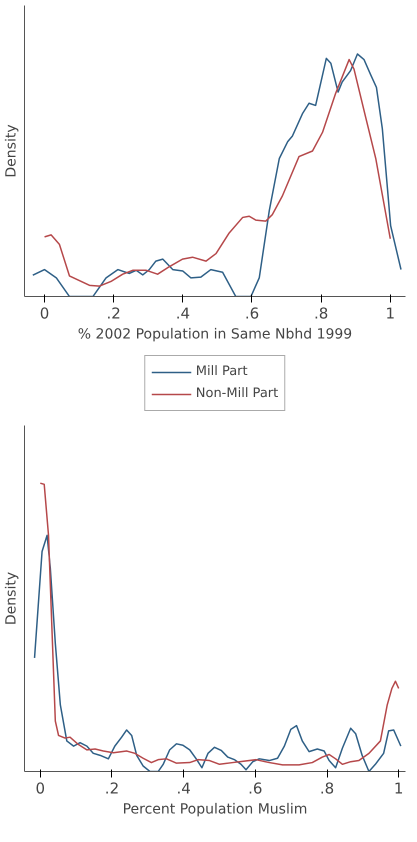  I want to click on x-axis-title: Percent Population Muslim, so click(215, 810).